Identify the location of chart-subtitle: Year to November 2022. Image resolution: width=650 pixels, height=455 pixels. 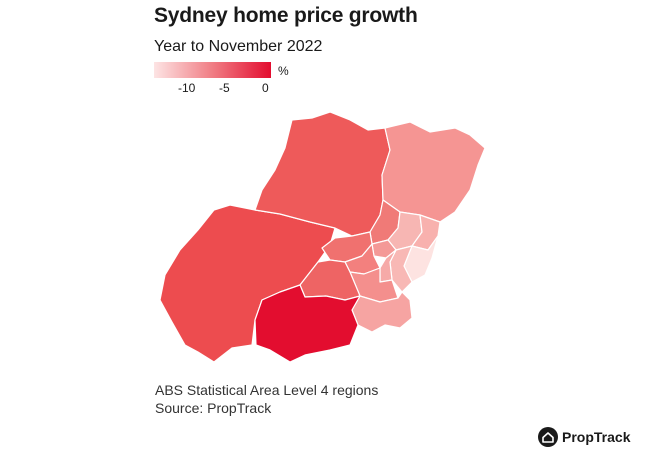
(238, 46).